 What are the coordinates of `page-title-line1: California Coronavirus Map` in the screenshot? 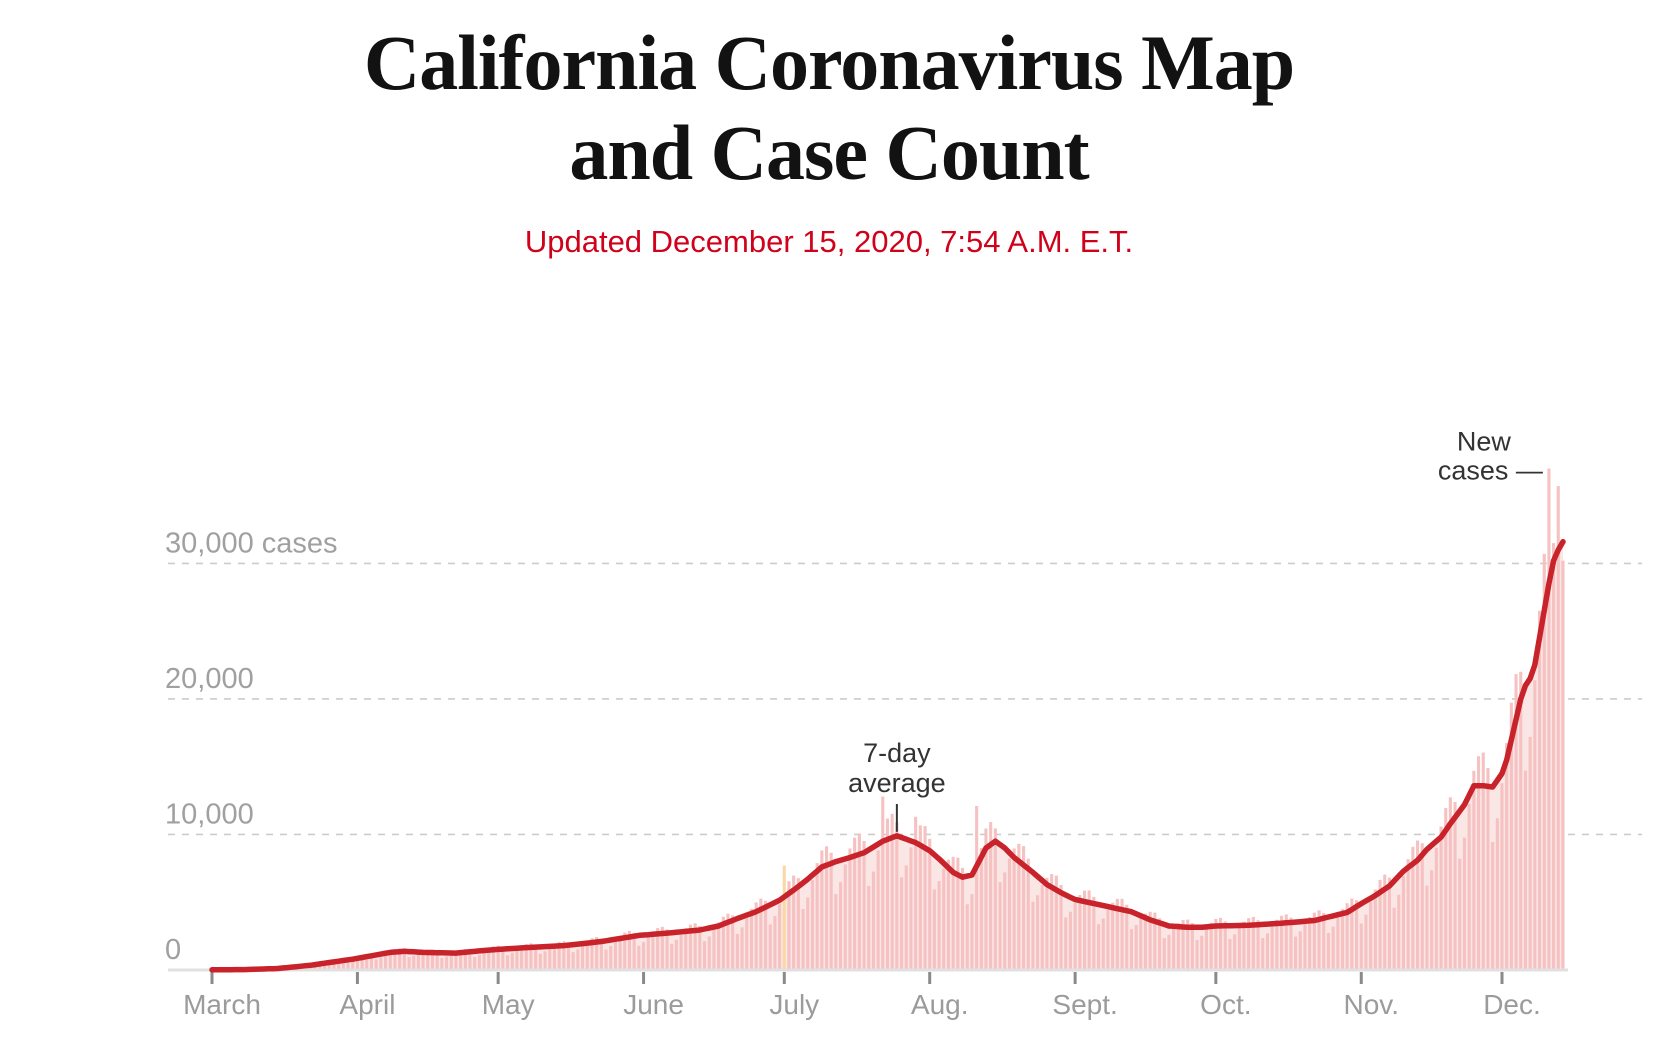 It's located at (829, 62).